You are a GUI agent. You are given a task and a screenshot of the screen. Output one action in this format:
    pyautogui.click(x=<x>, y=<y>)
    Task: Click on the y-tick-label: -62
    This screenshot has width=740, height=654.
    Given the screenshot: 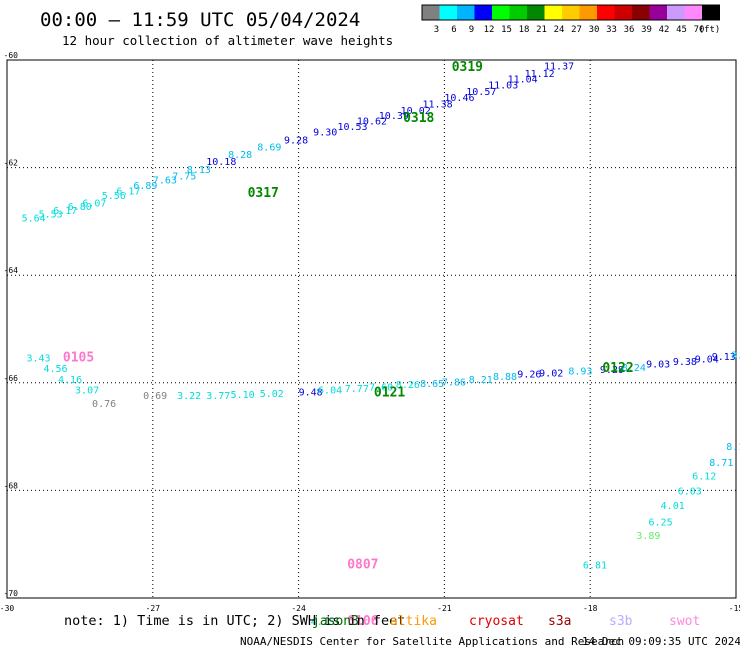 What is the action you would take?
    pyautogui.click(x=11, y=163)
    